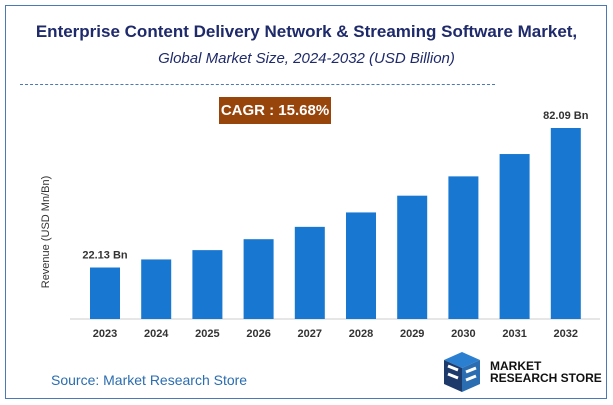  Describe the element at coordinates (258, 334) in the screenshot. I see `x-tick-label: 2026` at that location.